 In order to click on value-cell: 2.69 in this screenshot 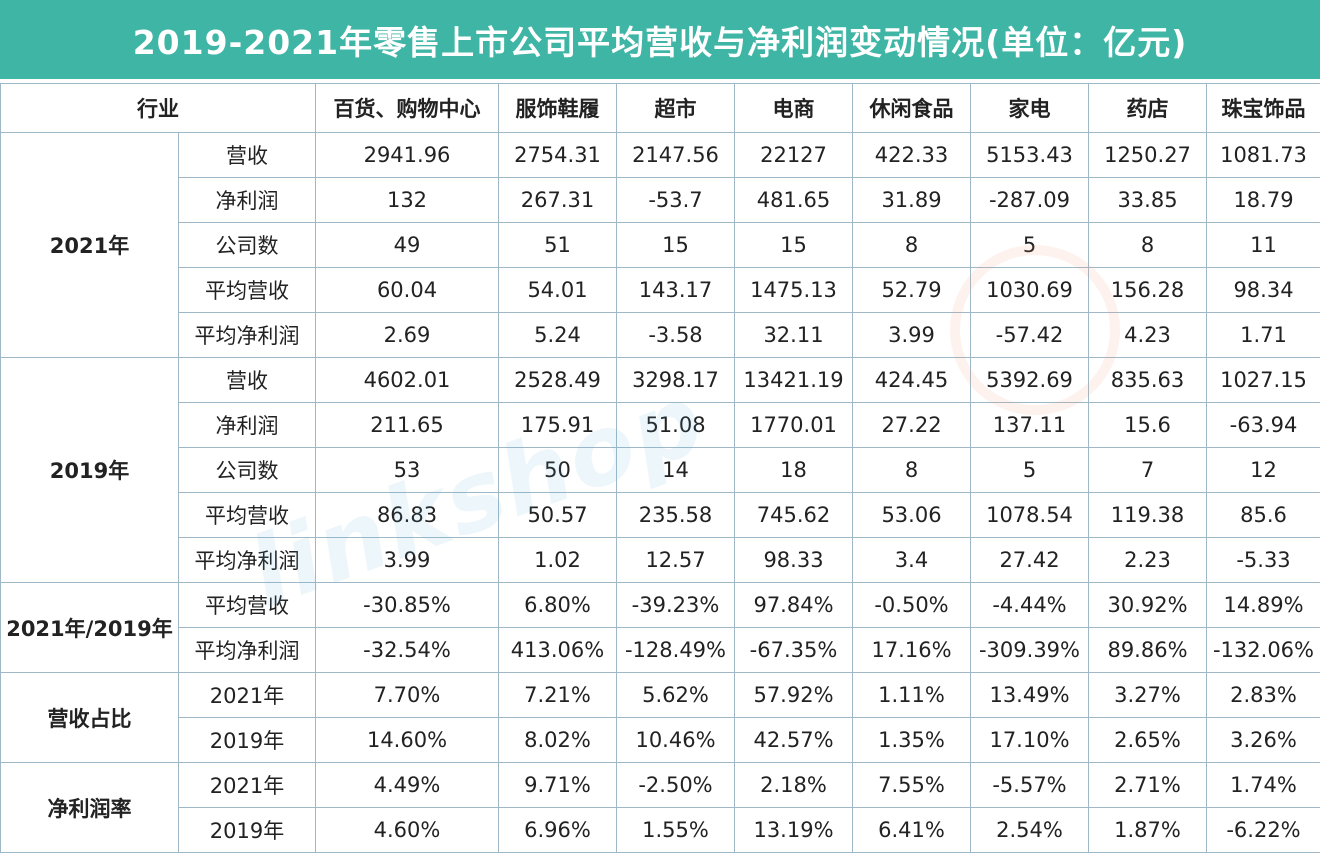, I will do `click(407, 335)`.